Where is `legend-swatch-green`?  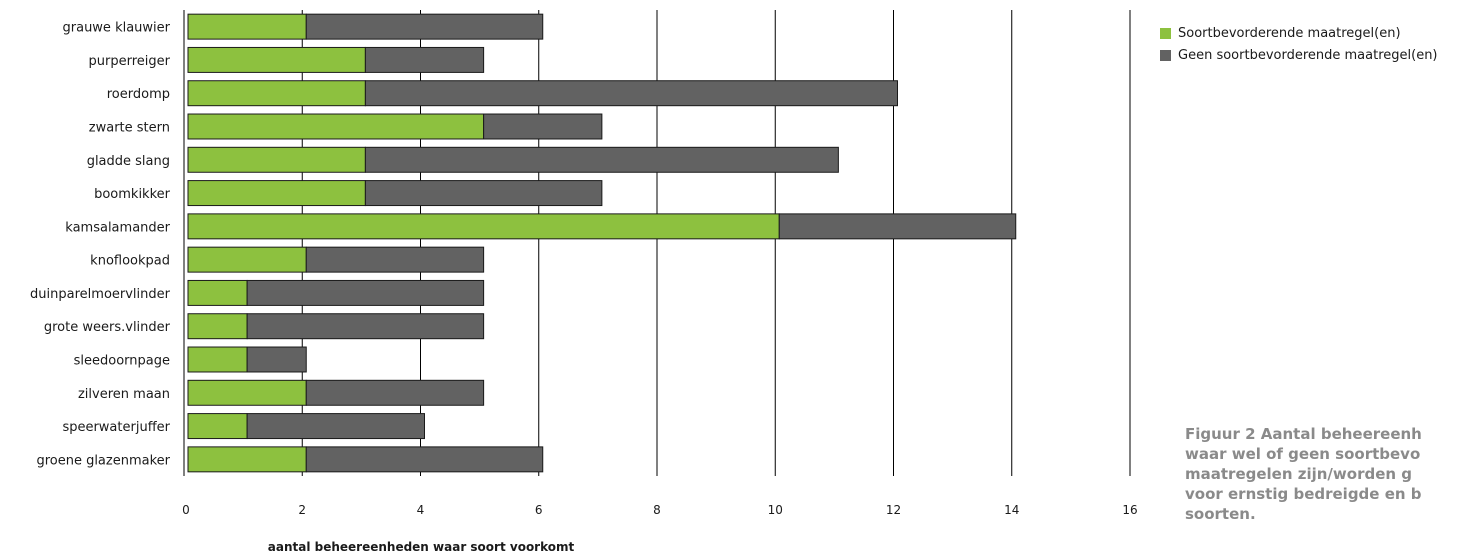 legend-swatch-green is located at coordinates (1165, 33).